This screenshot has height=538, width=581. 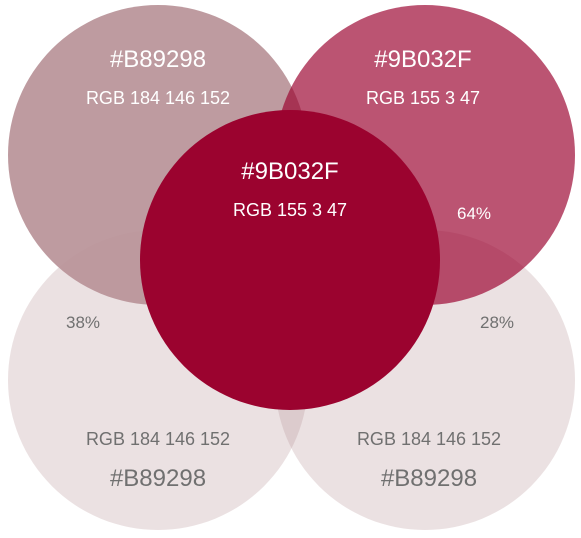 What do you see at coordinates (423, 59) in the screenshot?
I see `top-right-hex-label: #9B032F` at bounding box center [423, 59].